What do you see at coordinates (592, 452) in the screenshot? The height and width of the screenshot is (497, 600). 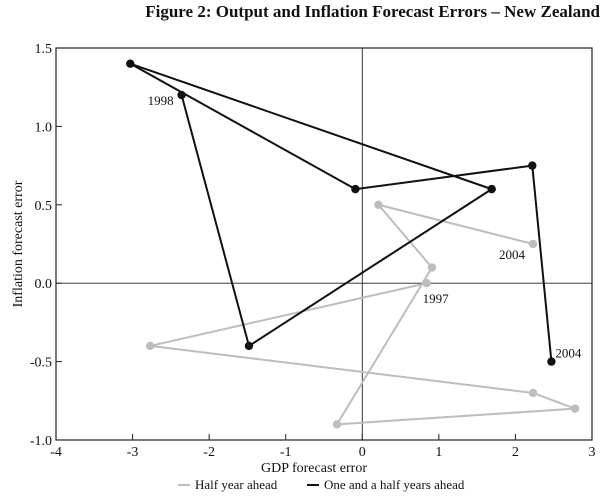 I see `x-tick-label: 3` at bounding box center [592, 452].